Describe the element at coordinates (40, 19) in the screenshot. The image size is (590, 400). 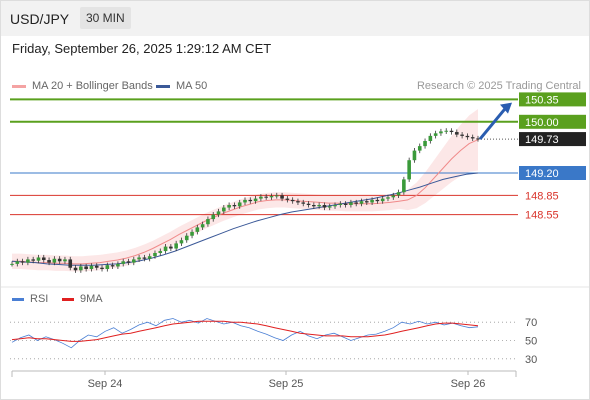
I see `symbol-label: USD/JPY` at that location.